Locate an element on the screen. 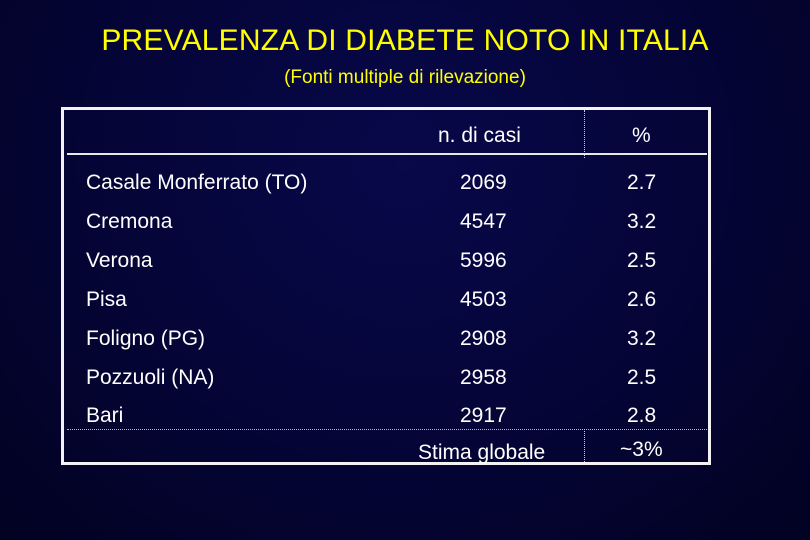 The height and width of the screenshot is (540, 810). table-row-cases: 2069 is located at coordinates (483, 182).